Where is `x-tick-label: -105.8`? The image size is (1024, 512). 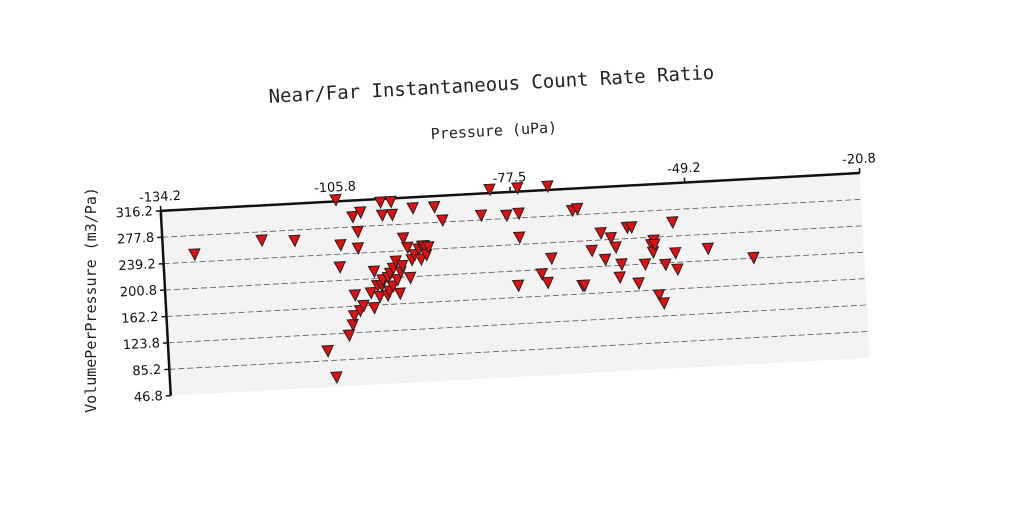
x-tick-label: -105.8 is located at coordinates (335, 187).